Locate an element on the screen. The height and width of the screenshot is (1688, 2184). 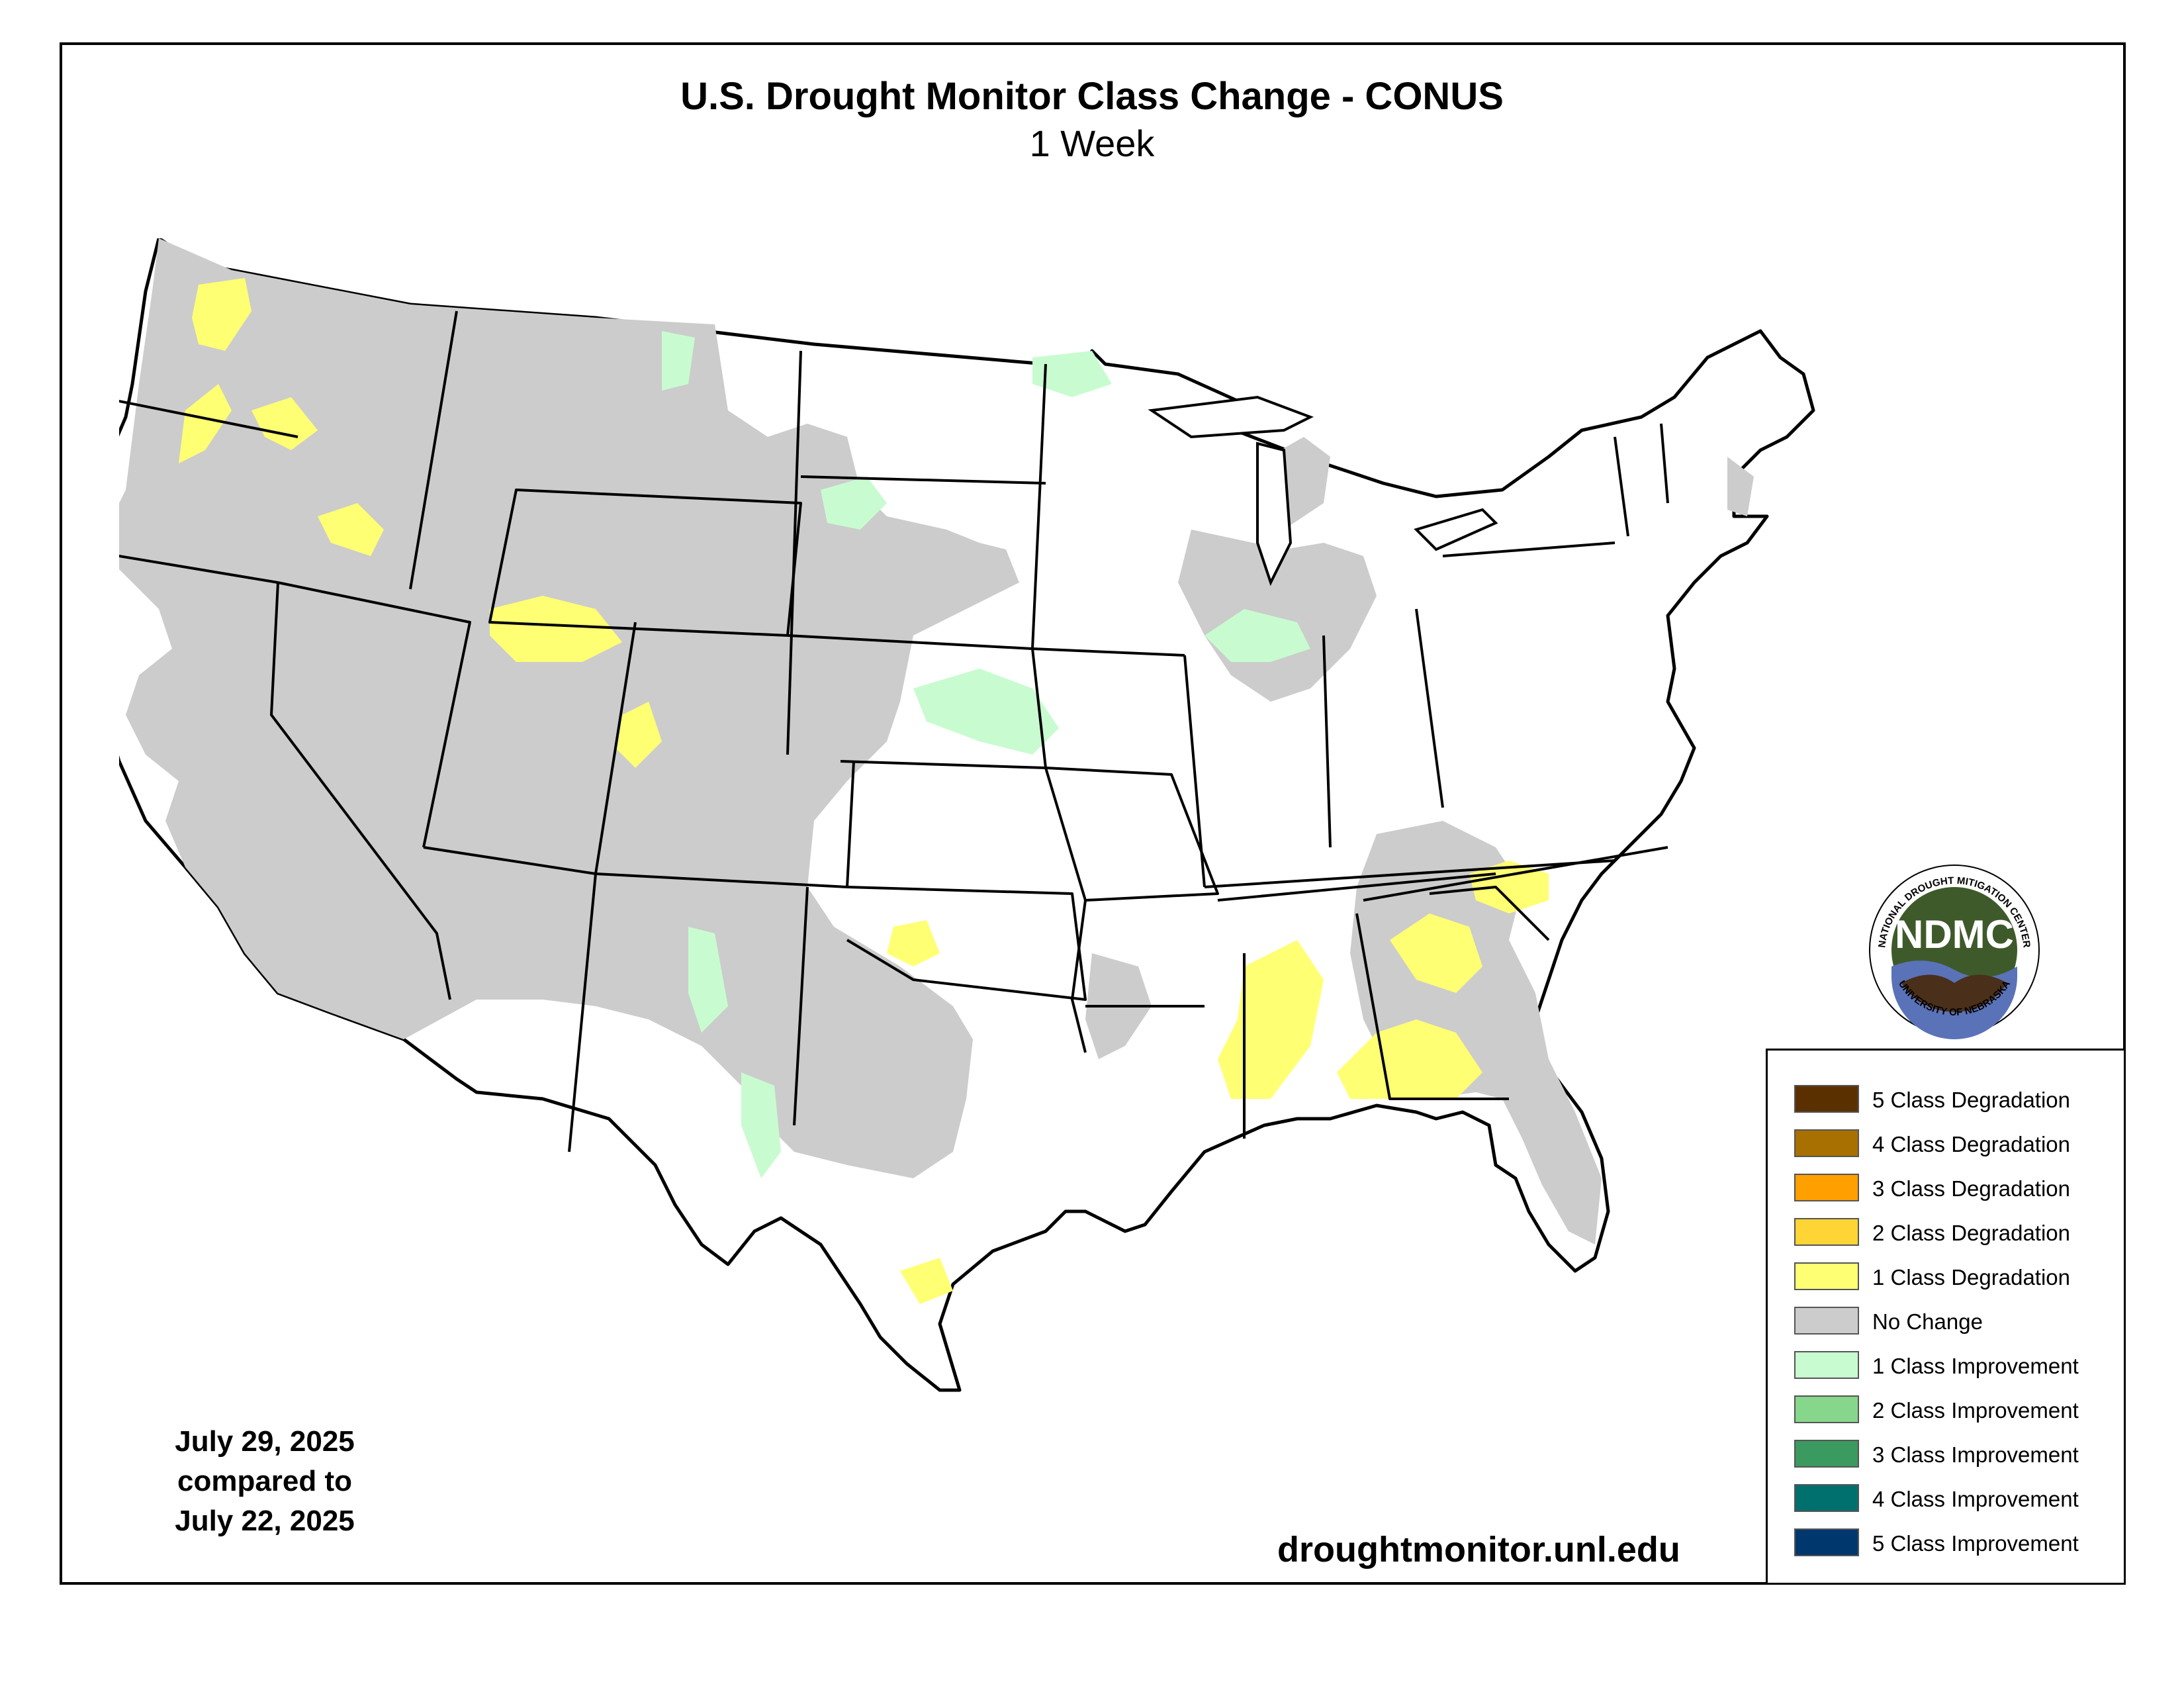
imp-montana is located at coordinates (678, 361).